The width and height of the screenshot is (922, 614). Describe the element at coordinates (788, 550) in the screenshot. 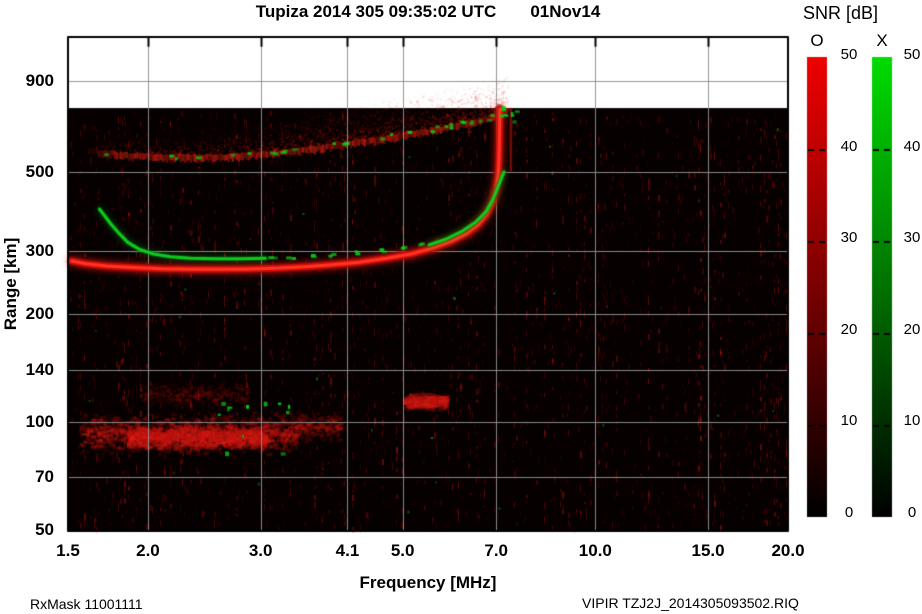

I see `x-tick-label: 20.0` at that location.